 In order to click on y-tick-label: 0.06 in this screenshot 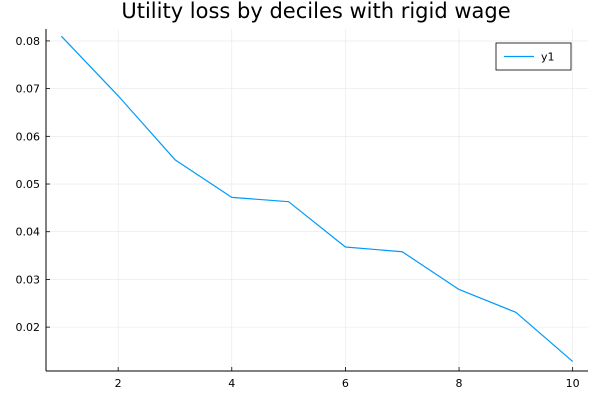, I will do `click(28, 136)`.